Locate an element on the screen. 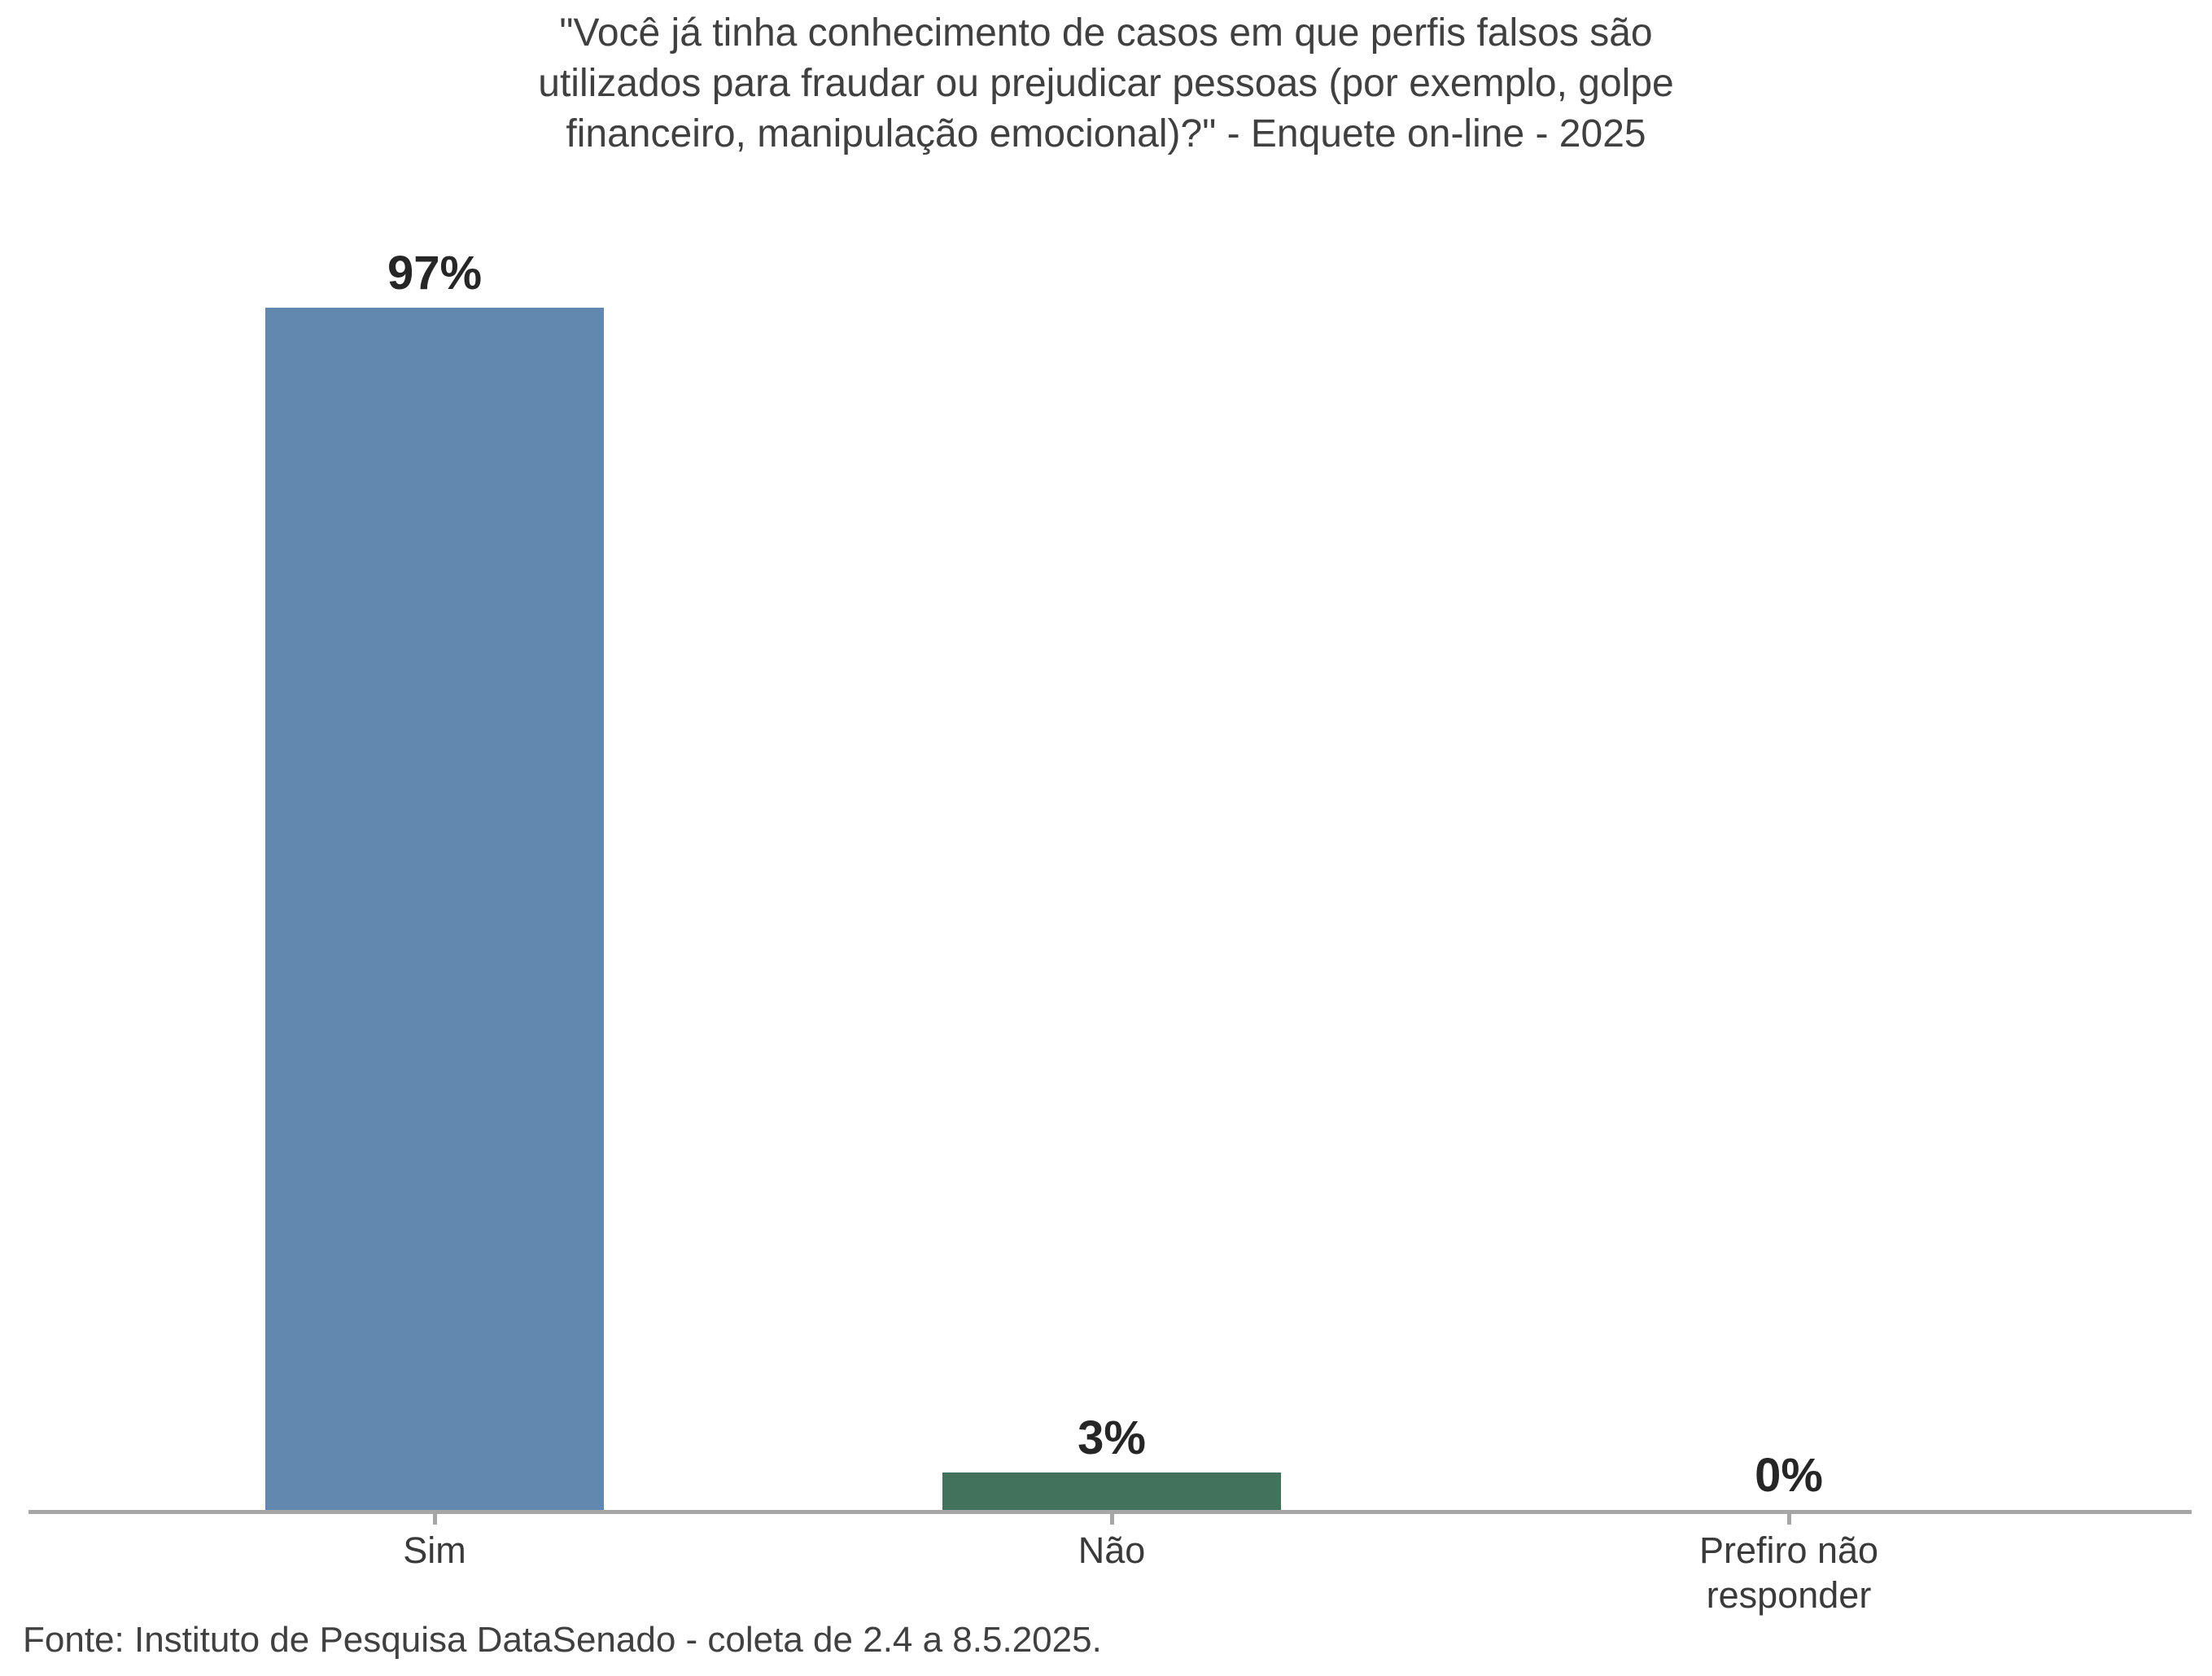 The width and height of the screenshot is (2212, 1676). x-axis-category-label: Sim is located at coordinates (434, 1550).